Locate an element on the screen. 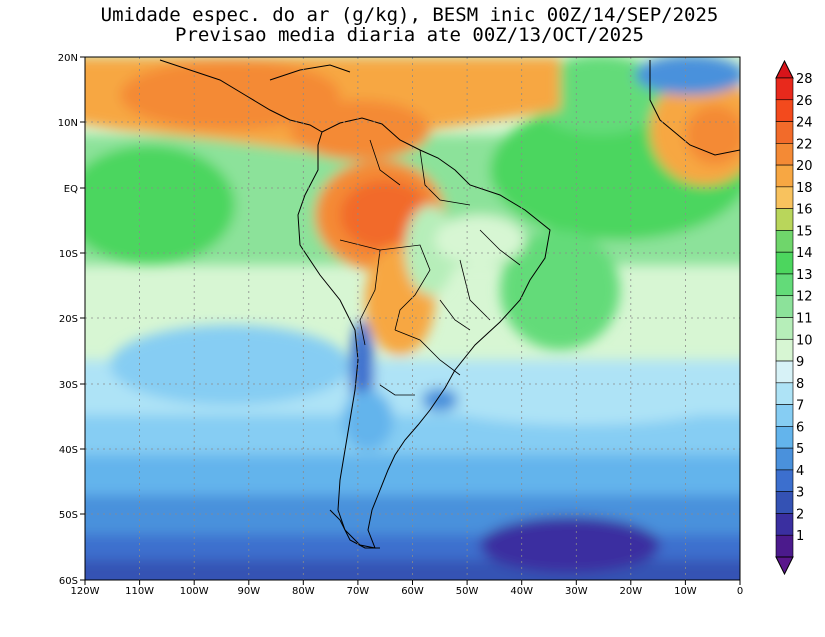  colorbar-label: 18 is located at coordinates (804, 188).